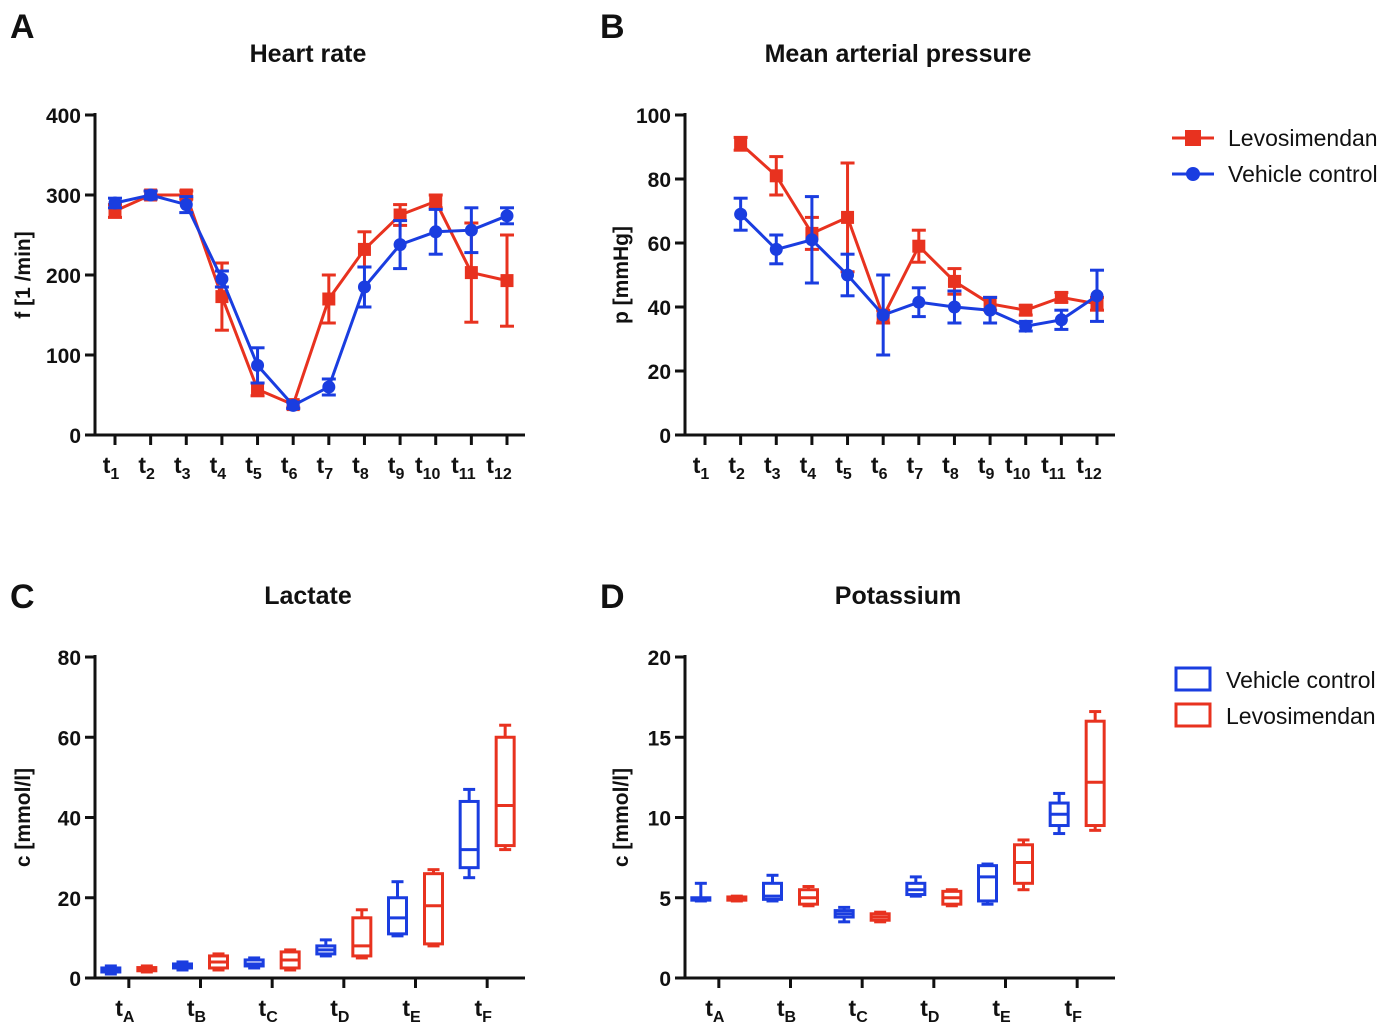 The width and height of the screenshot is (1400, 1027). What do you see at coordinates (1275, 679) in the screenshot?
I see `legend-bottom-item-0: Vehicle control` at bounding box center [1275, 679].